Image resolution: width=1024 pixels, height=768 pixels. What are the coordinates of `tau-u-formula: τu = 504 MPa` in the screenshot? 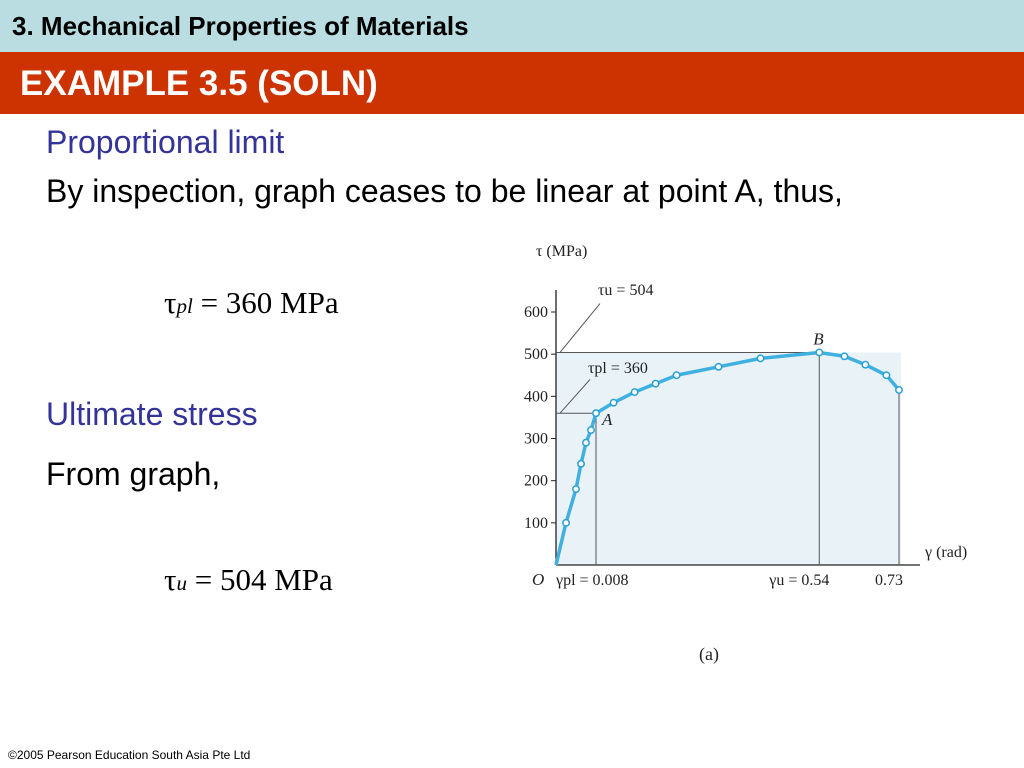 It's located at (248, 580).